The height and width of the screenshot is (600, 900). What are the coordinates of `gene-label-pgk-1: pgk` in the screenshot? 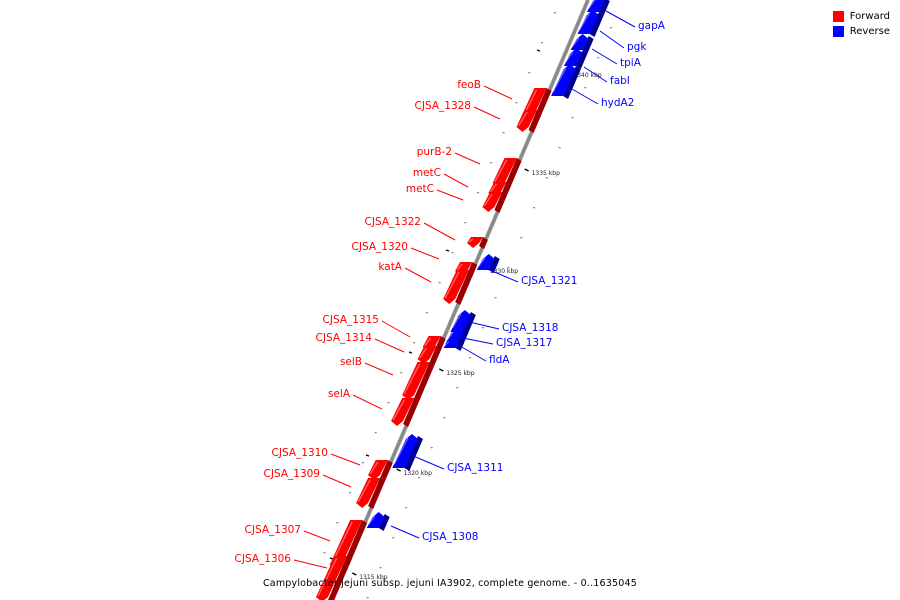 It's located at (637, 47).